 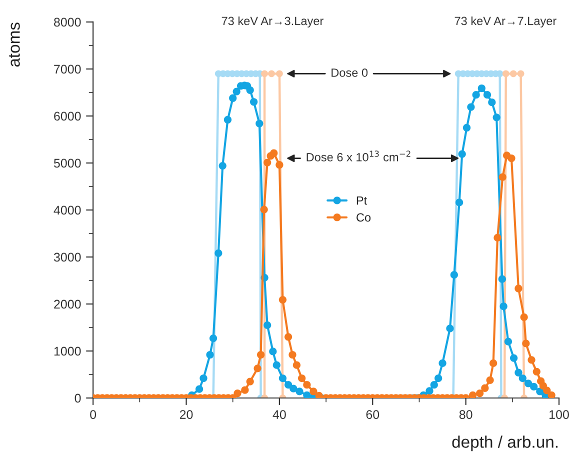 What do you see at coordinates (67, 257) in the screenshot?
I see `y-tick-label: 3000` at bounding box center [67, 257].